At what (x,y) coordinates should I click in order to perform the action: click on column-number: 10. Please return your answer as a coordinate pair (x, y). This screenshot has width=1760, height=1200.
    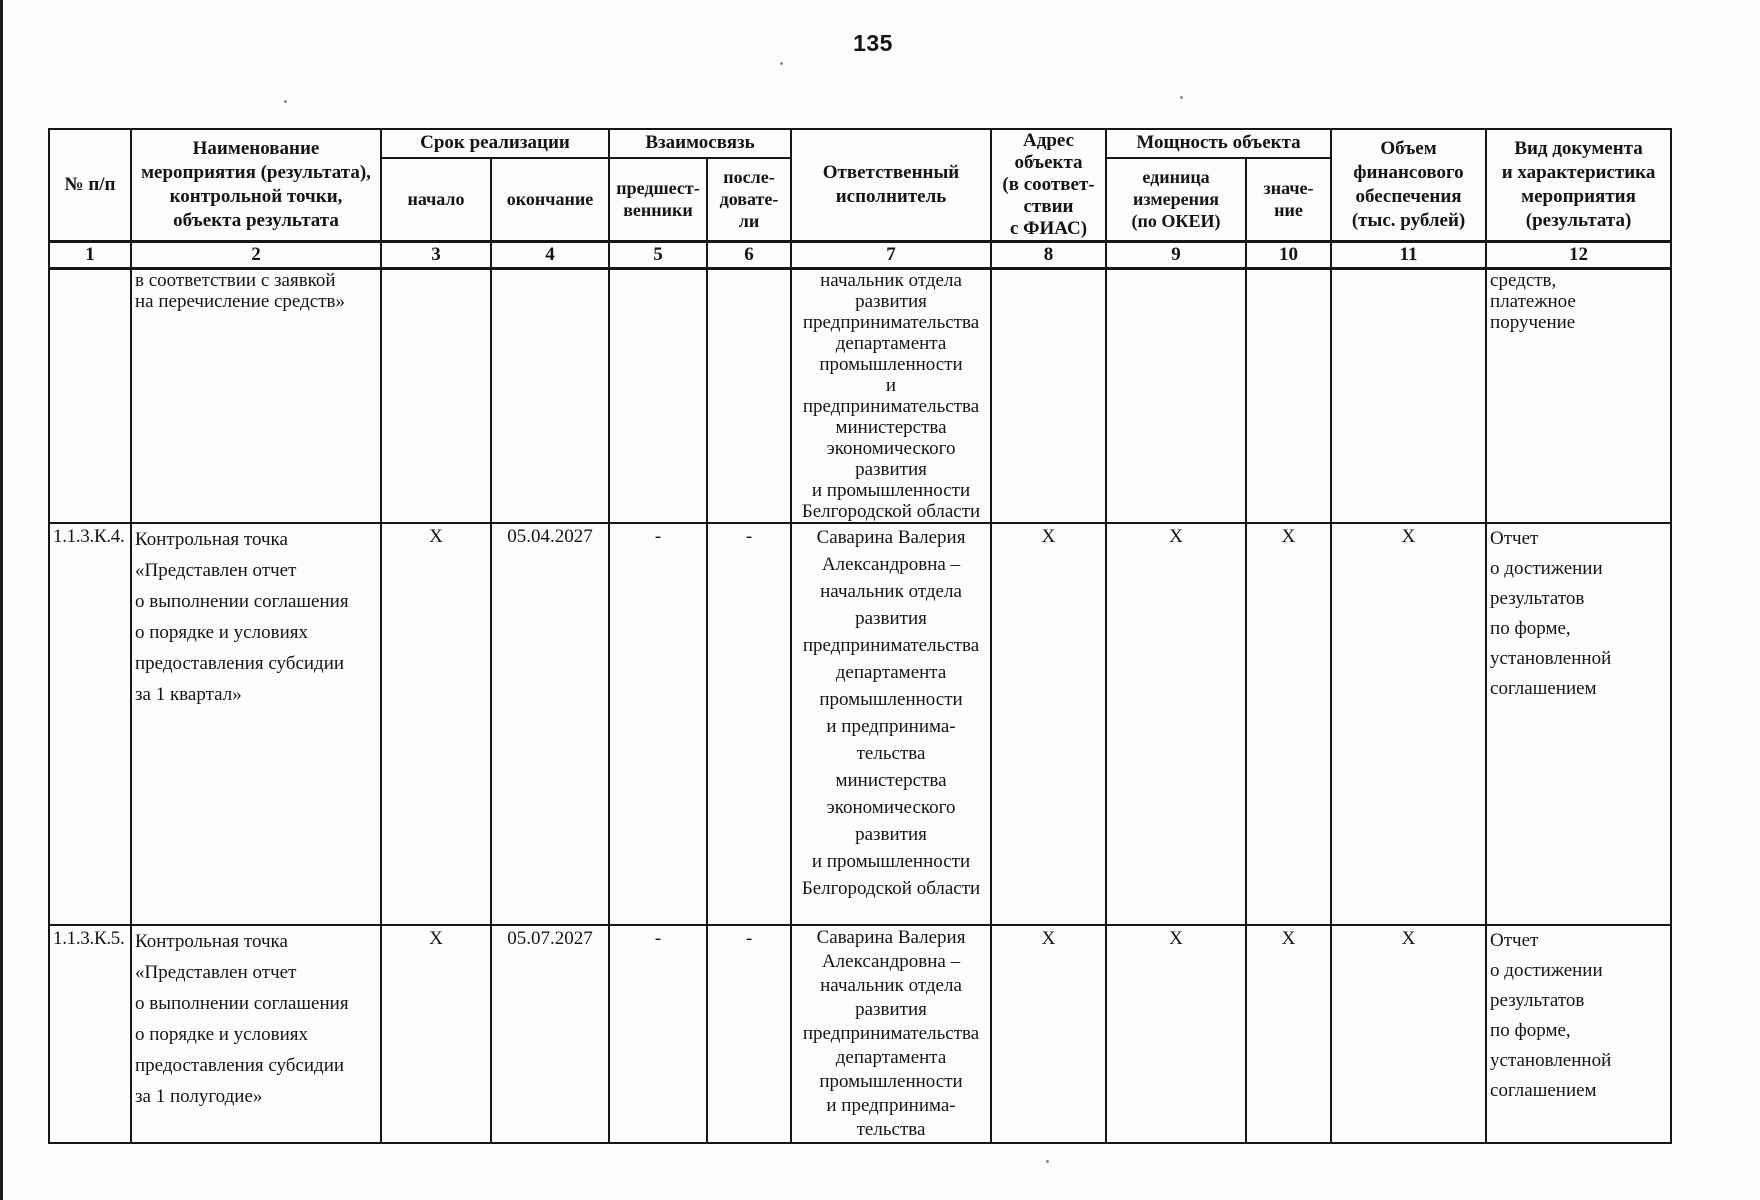
    Looking at the image, I should click on (1289, 255).